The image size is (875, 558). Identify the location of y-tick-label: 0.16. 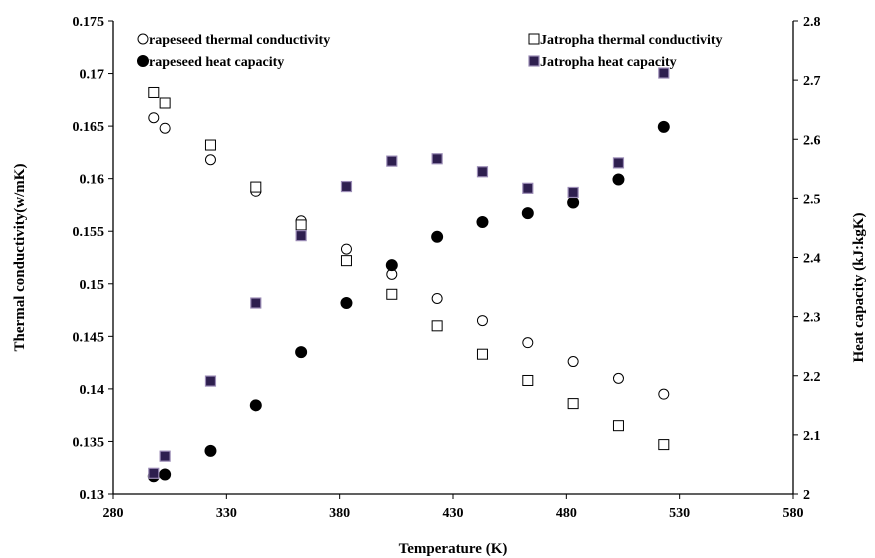
(92, 180).